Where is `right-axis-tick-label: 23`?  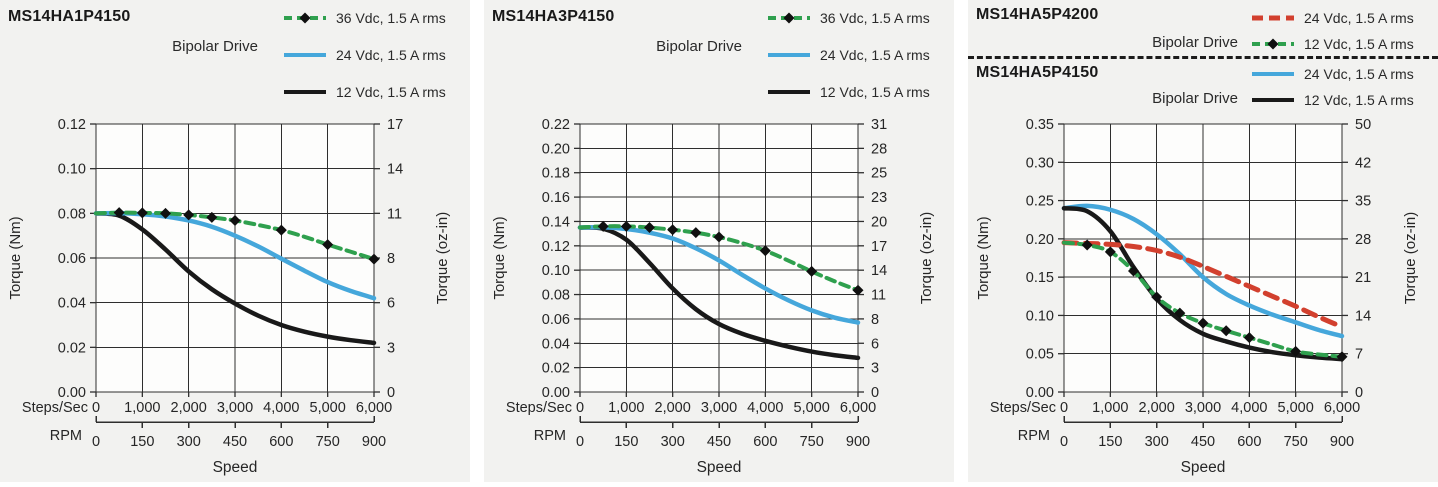
right-axis-tick-label: 23 is located at coordinates (879, 198).